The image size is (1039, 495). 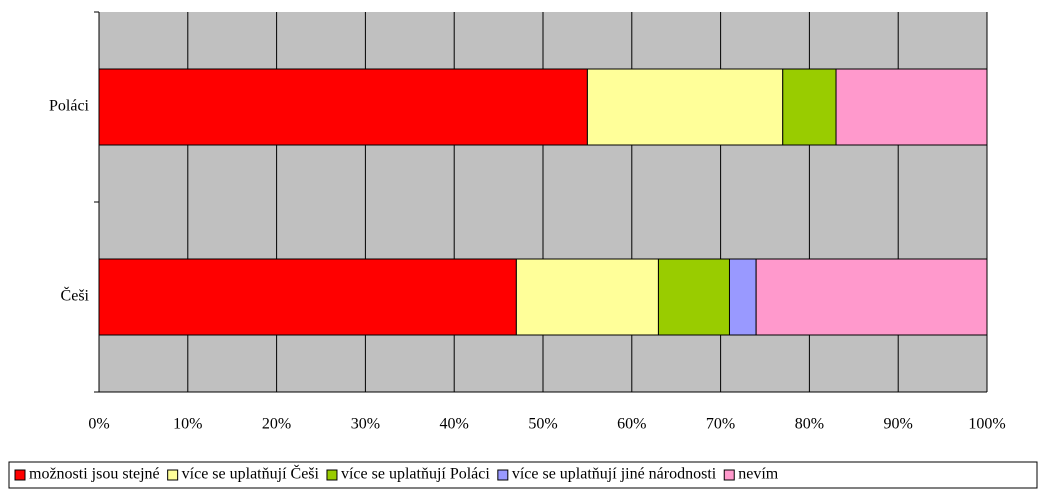 I want to click on x-tick-label: 10%, so click(x=187, y=424).